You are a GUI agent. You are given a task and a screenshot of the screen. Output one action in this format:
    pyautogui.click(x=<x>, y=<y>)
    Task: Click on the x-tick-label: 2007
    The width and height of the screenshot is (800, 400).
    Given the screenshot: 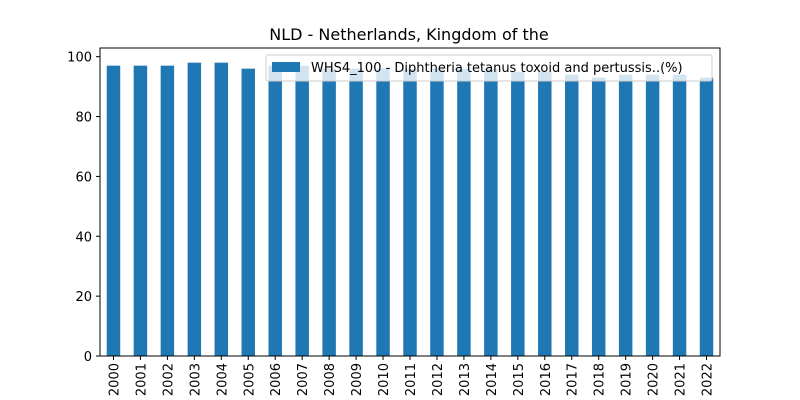 What is the action you would take?
    pyautogui.click(x=303, y=379)
    